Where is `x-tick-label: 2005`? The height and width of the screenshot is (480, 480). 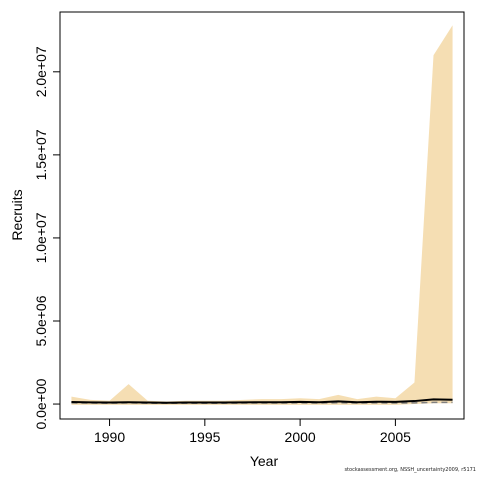 x-tick-label: 2005 is located at coordinates (395, 437).